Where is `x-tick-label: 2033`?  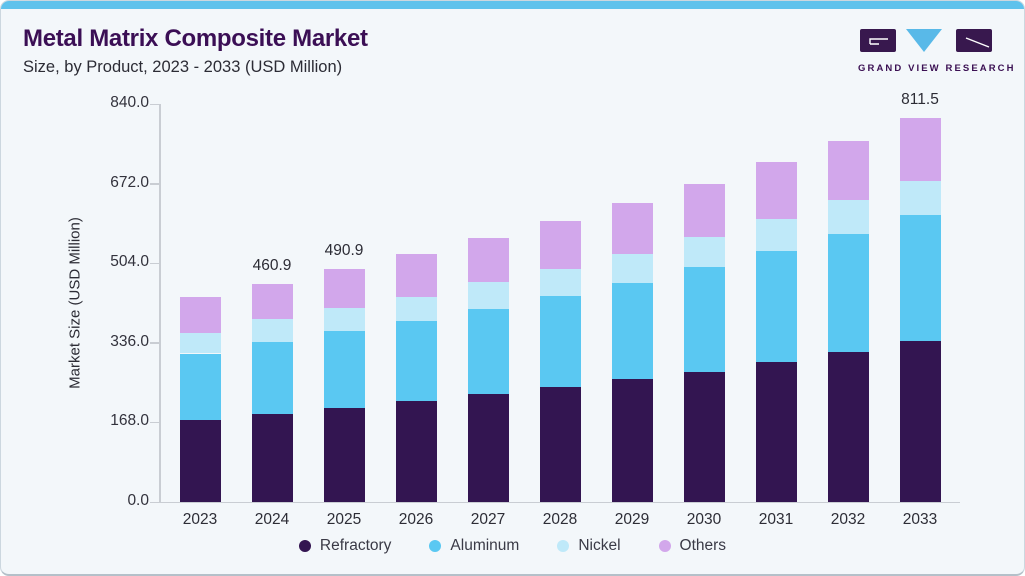
x-tick-label: 2033 is located at coordinates (920, 519).